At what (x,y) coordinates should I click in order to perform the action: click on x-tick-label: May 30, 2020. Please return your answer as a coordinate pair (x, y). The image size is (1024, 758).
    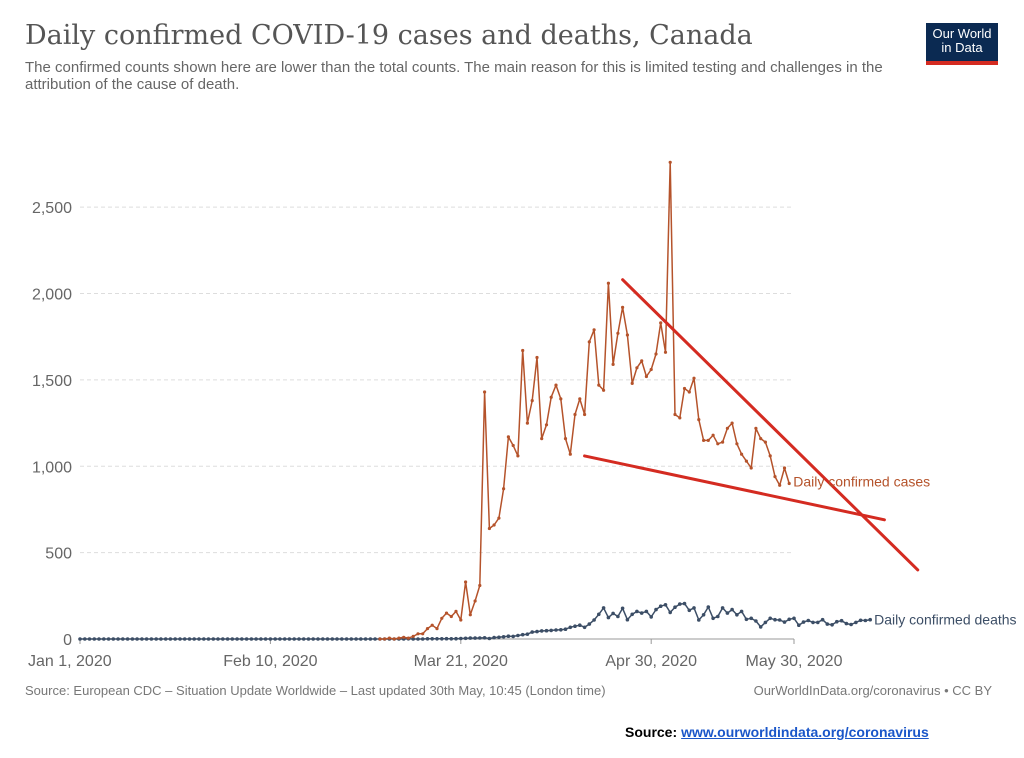
    Looking at the image, I should click on (794, 661).